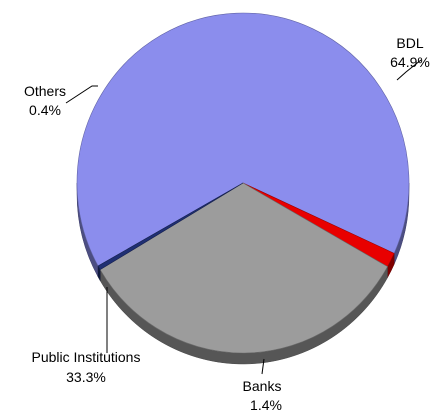 Image resolution: width=444 pixels, height=413 pixels. What do you see at coordinates (263, 366) in the screenshot?
I see `leader-line-banks` at bounding box center [263, 366].